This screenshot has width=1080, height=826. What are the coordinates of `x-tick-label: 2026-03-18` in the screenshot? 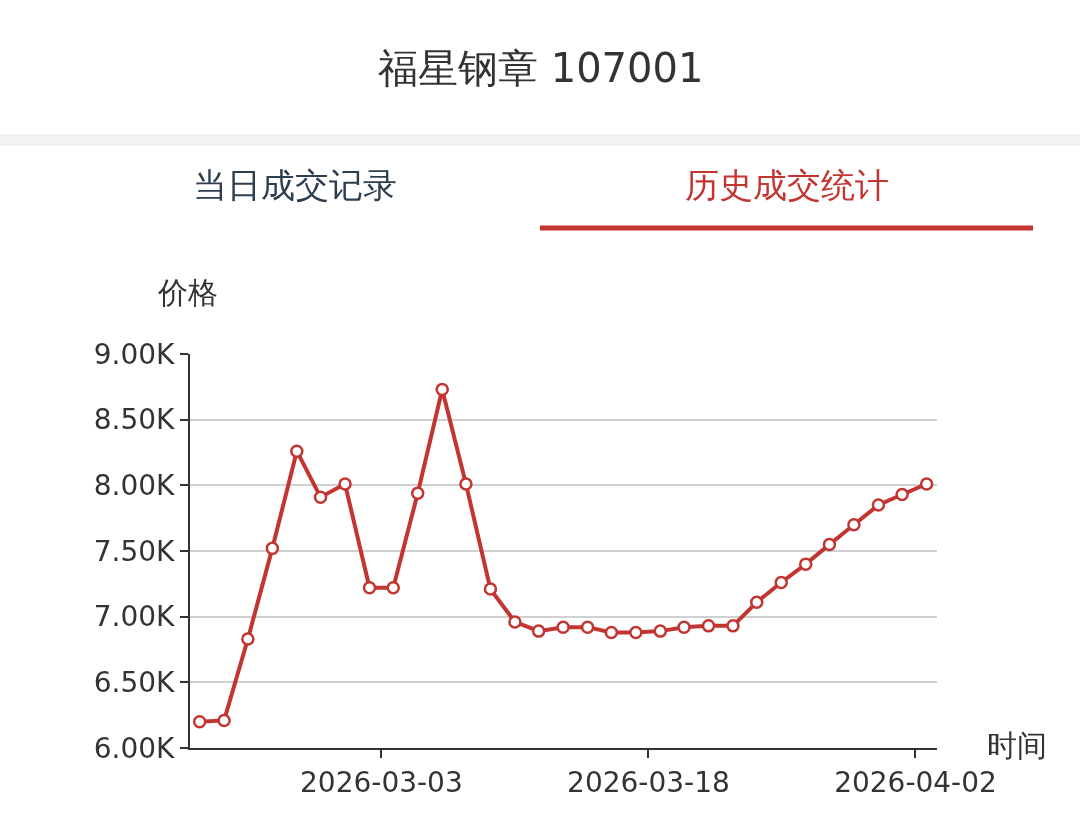 It's located at (648, 782).